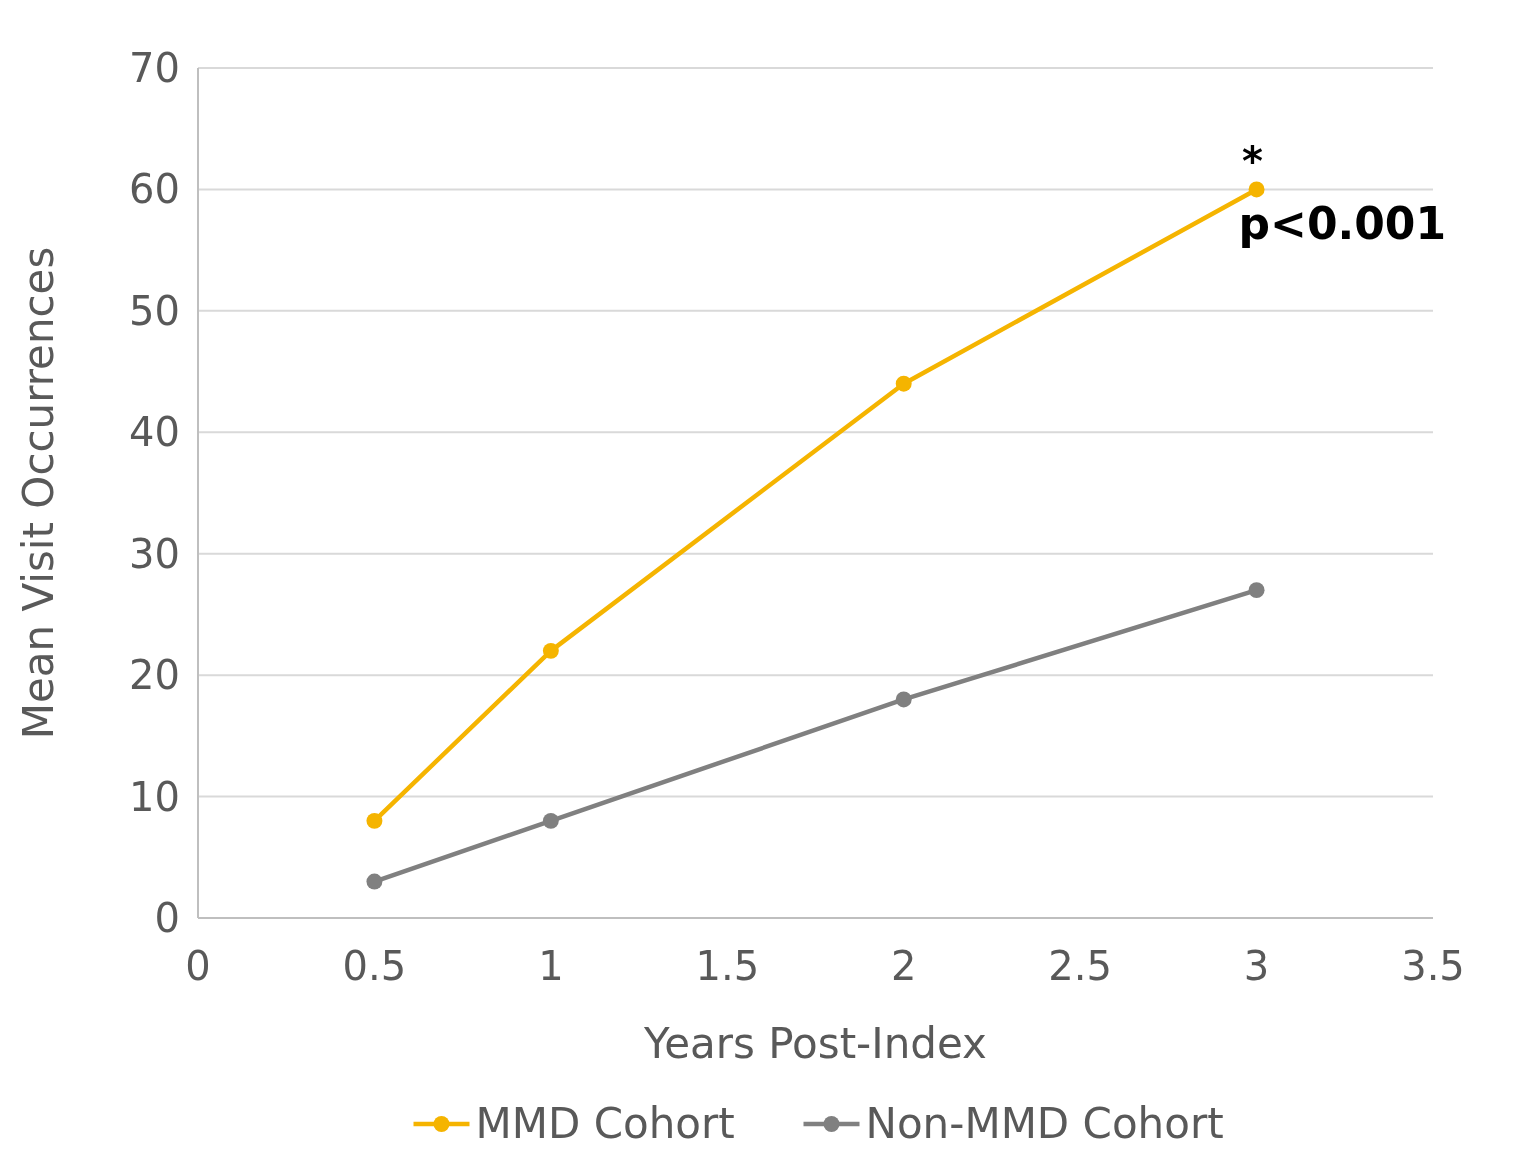 The width and height of the screenshot is (1531, 1167). What do you see at coordinates (167, 918) in the screenshot?
I see `y-tick-label: 0` at bounding box center [167, 918].